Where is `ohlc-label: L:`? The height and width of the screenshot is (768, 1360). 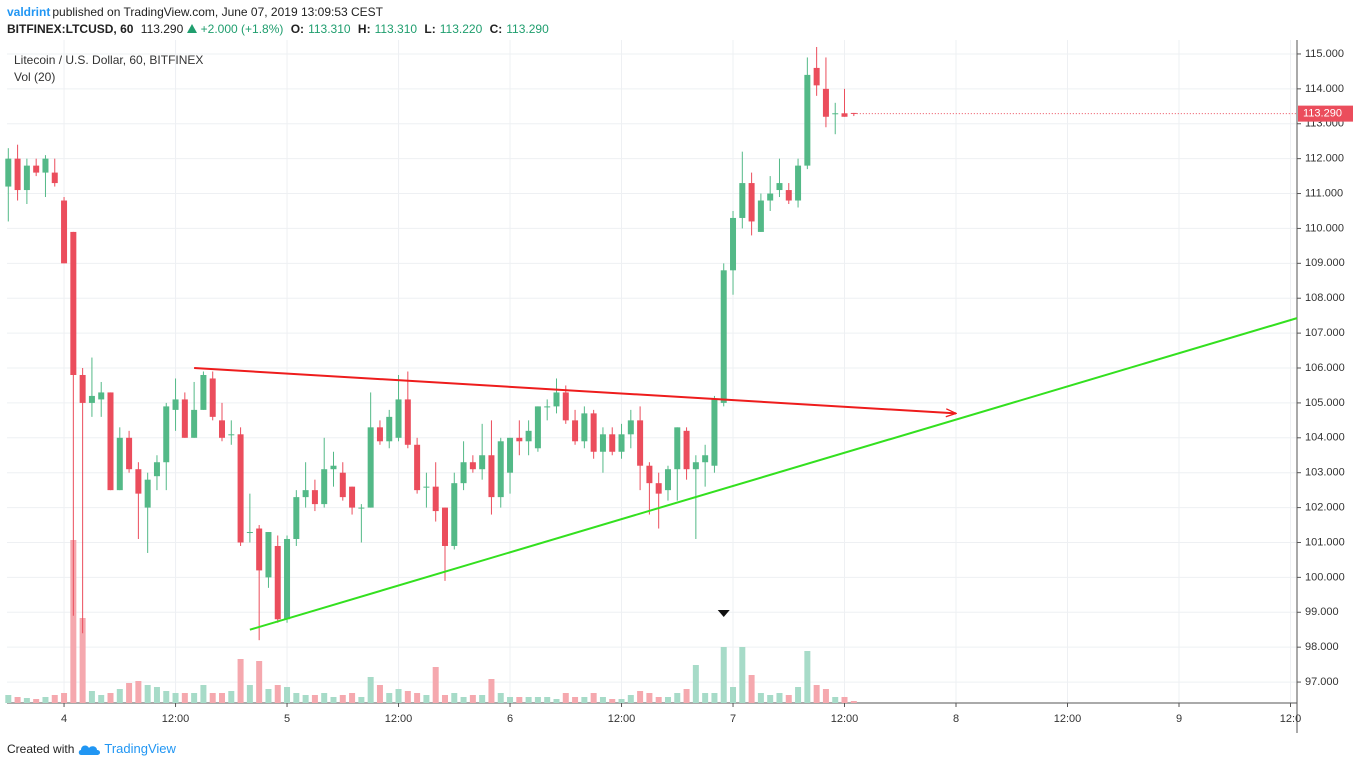
ohlc-label: L: is located at coordinates (430, 29).